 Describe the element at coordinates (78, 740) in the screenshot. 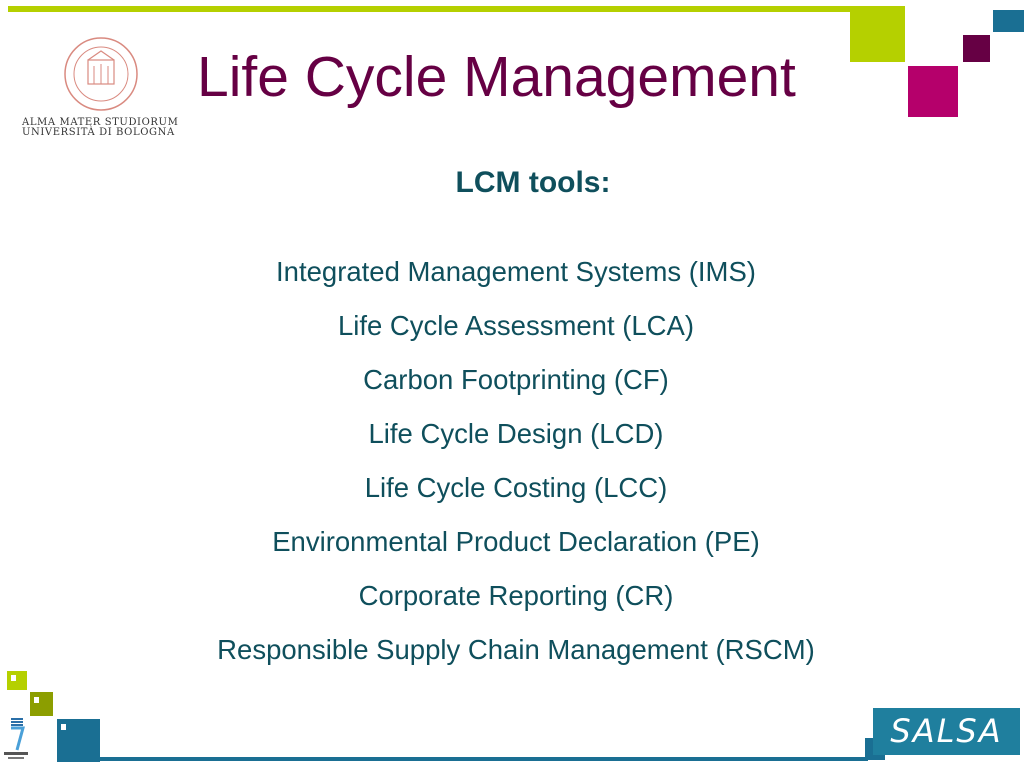

I see `teal-bottom-square` at that location.